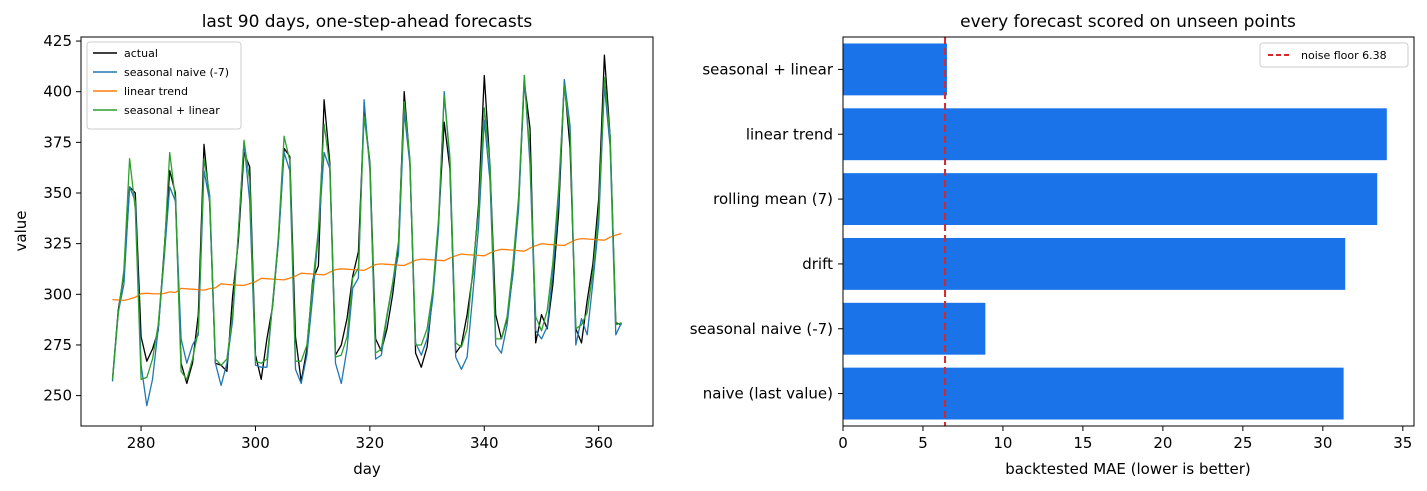  What do you see at coordinates (789, 134) in the screenshot?
I see `category-label: linear trend` at bounding box center [789, 134].